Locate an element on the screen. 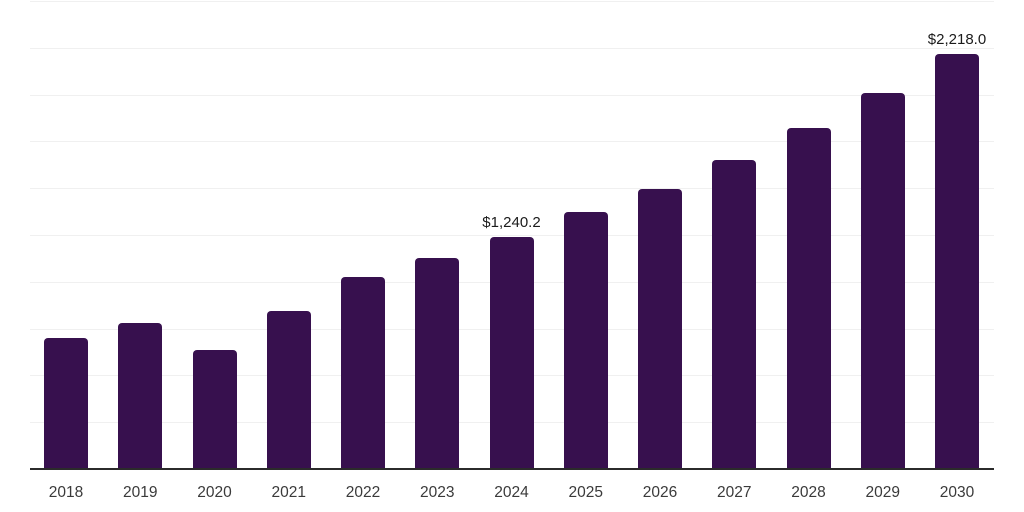 The width and height of the screenshot is (1024, 512). x-tick-label-2026: 2026 is located at coordinates (660, 492).